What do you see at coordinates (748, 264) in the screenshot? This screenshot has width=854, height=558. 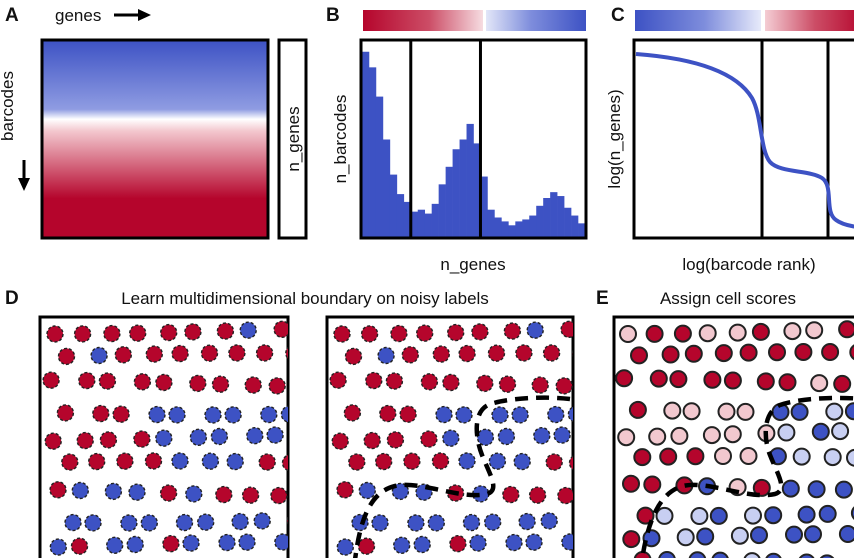 I see `barcode-rank-axis-label: log(barcode rank)` at bounding box center [748, 264].